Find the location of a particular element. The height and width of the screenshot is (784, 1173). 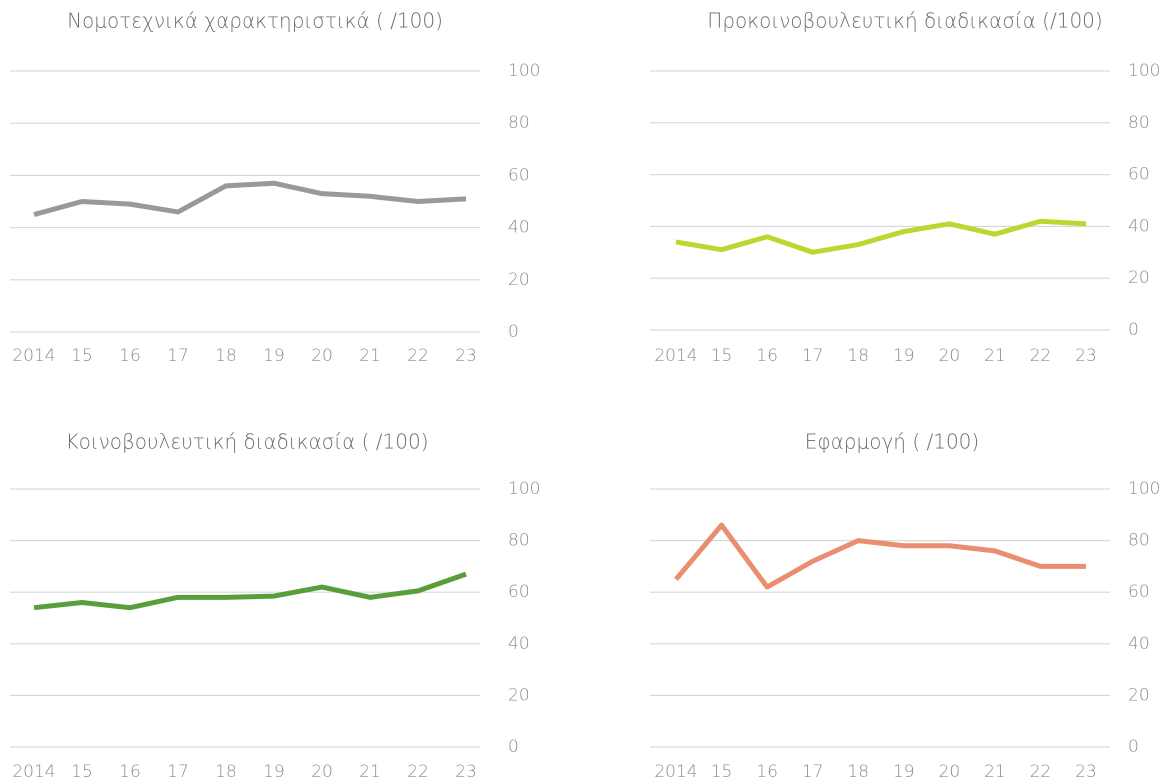

chart-title: Εφαρμογή ( /100) is located at coordinates (892, 442).